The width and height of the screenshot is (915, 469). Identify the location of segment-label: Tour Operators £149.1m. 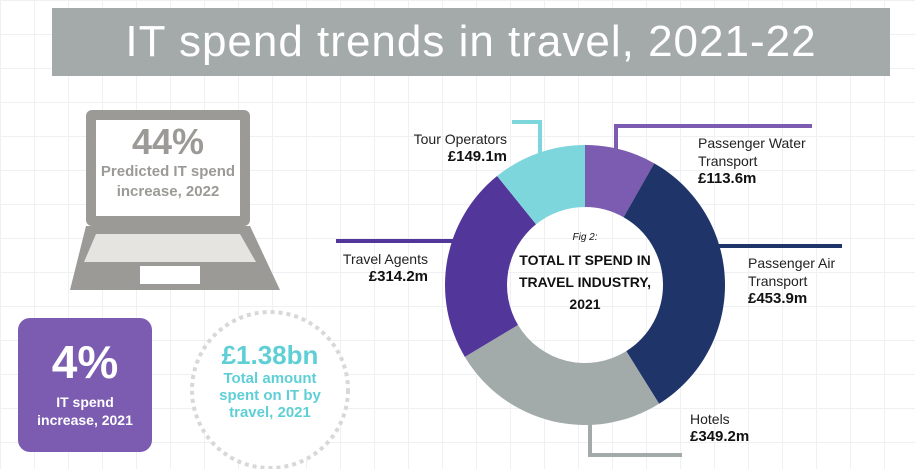
(443, 148).